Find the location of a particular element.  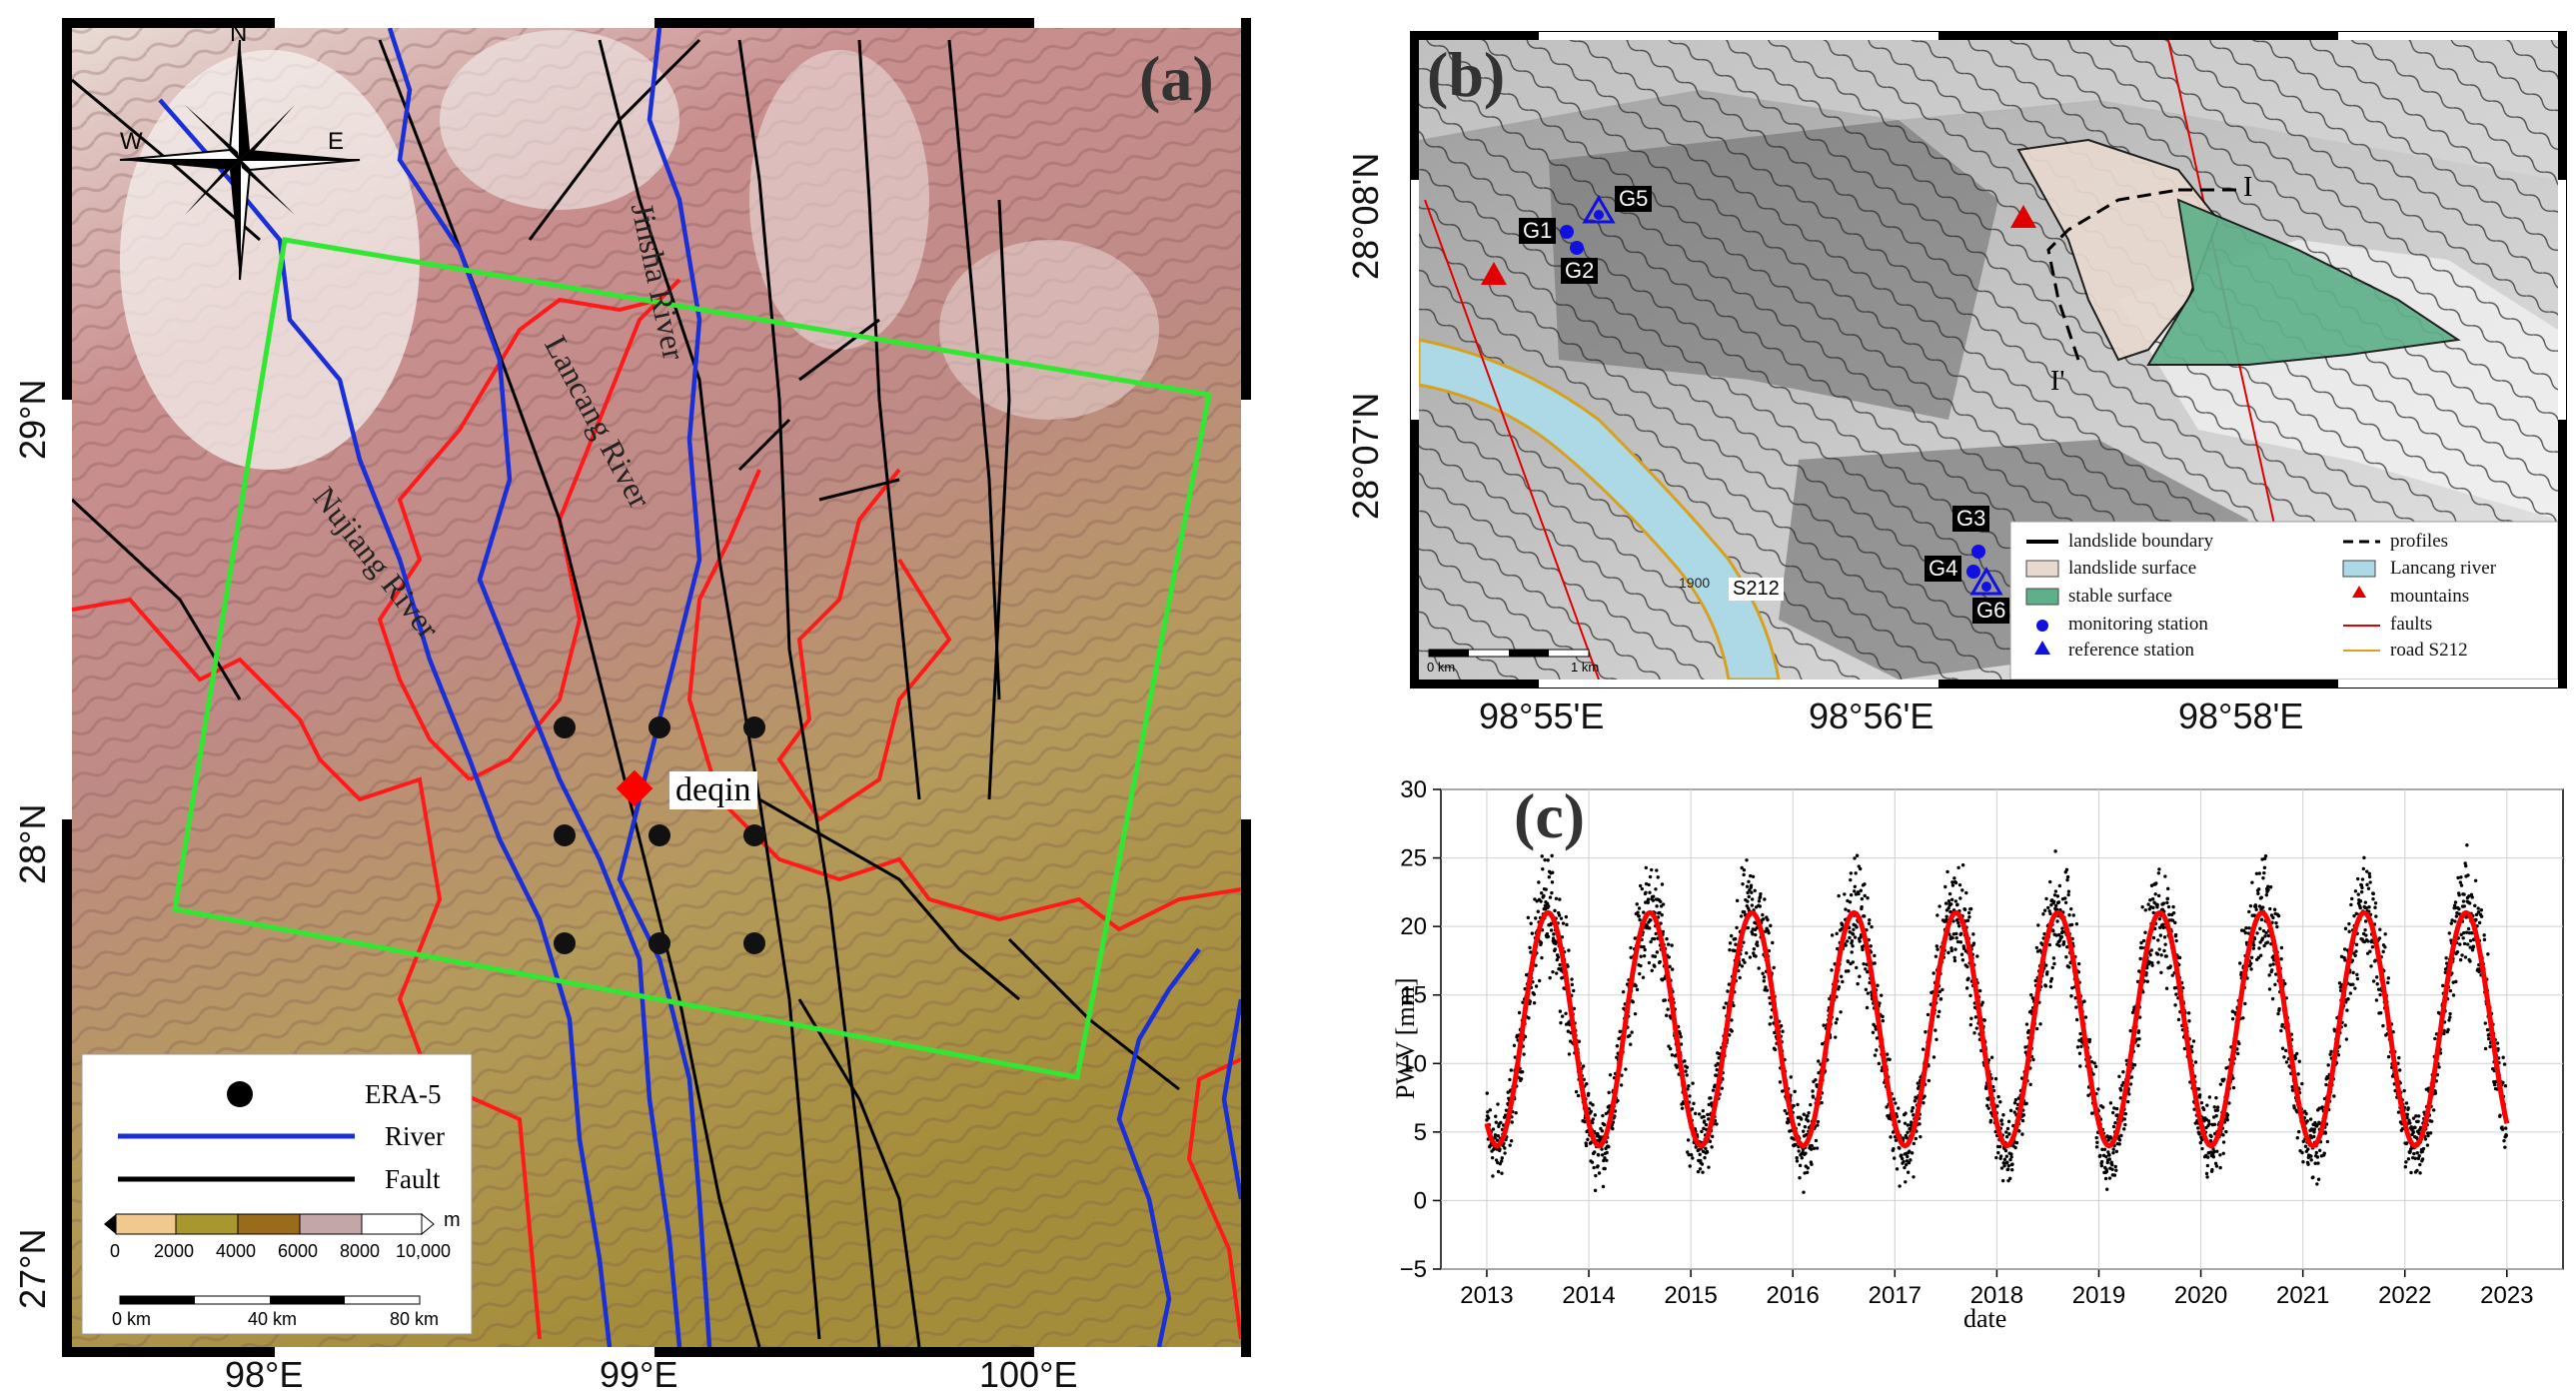

y-tick-label: 25 is located at coordinates (1413, 858).